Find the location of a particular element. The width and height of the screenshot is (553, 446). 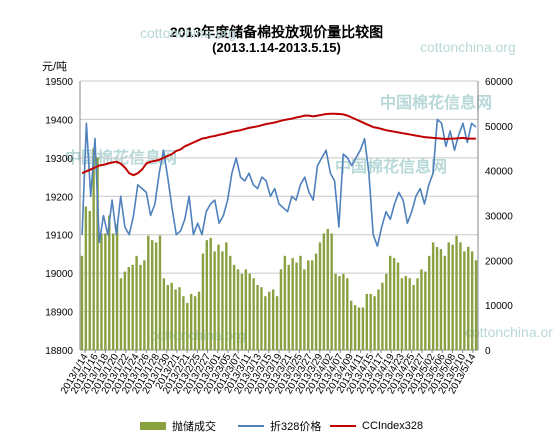

y-left-tick-label: 19500 is located at coordinates (59, 82).